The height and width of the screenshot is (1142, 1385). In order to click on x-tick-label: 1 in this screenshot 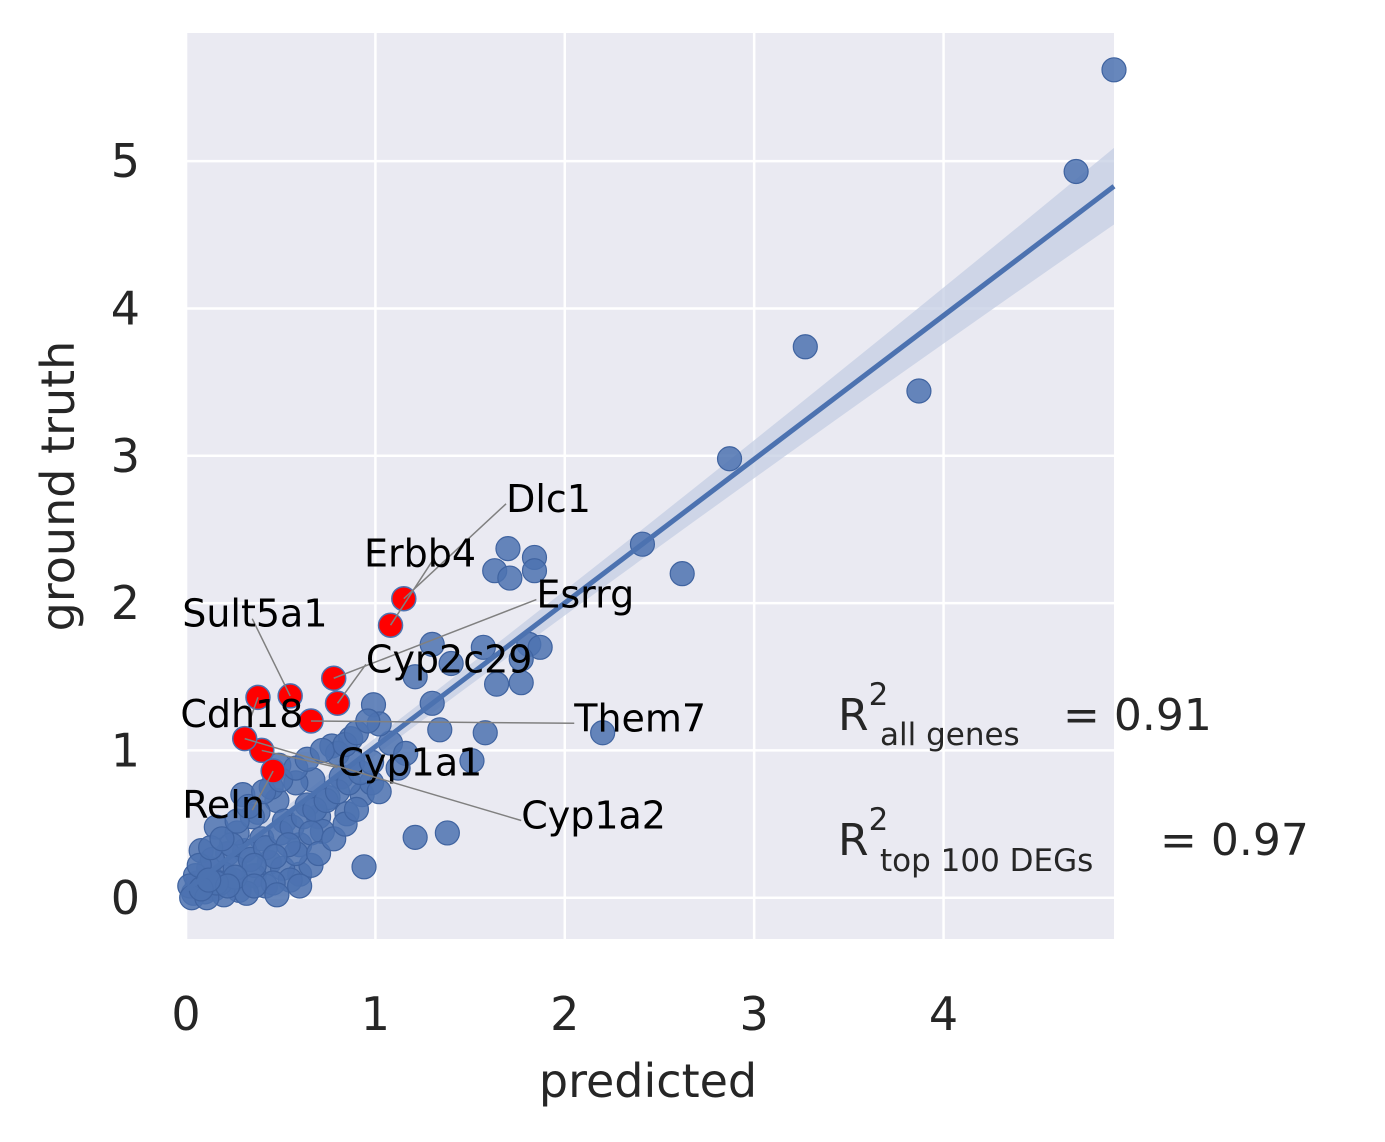, I will do `click(375, 1014)`.